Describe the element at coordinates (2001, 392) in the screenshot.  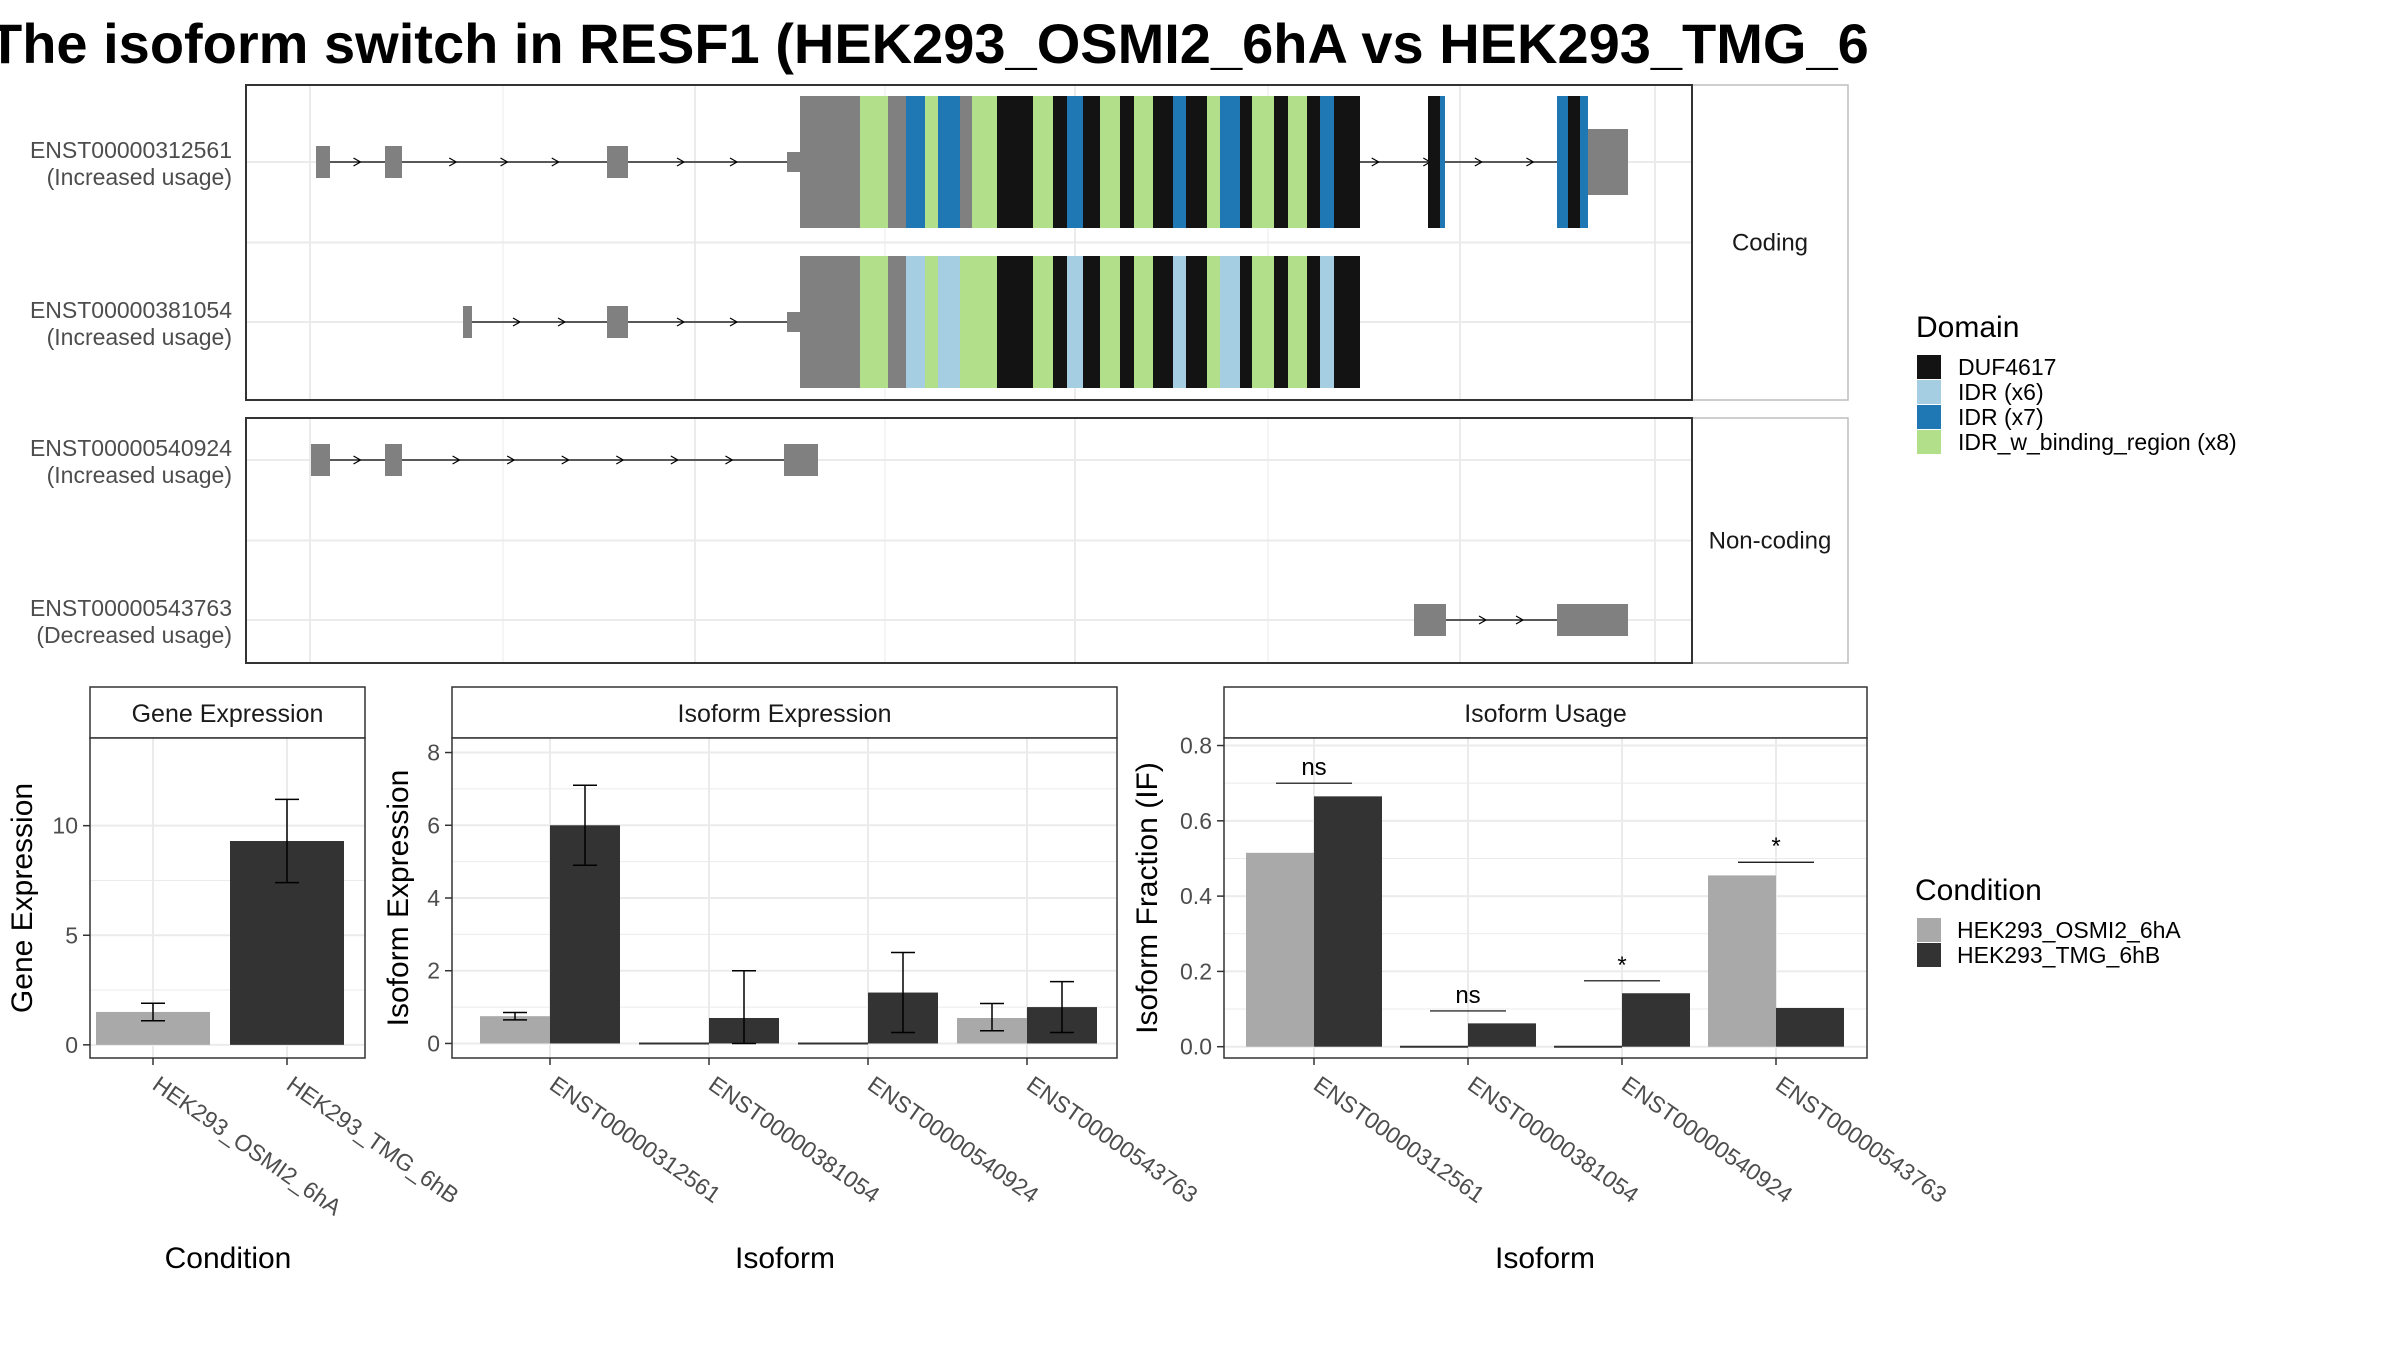
I see `domain-legend-label: IDR (x6)` at that location.